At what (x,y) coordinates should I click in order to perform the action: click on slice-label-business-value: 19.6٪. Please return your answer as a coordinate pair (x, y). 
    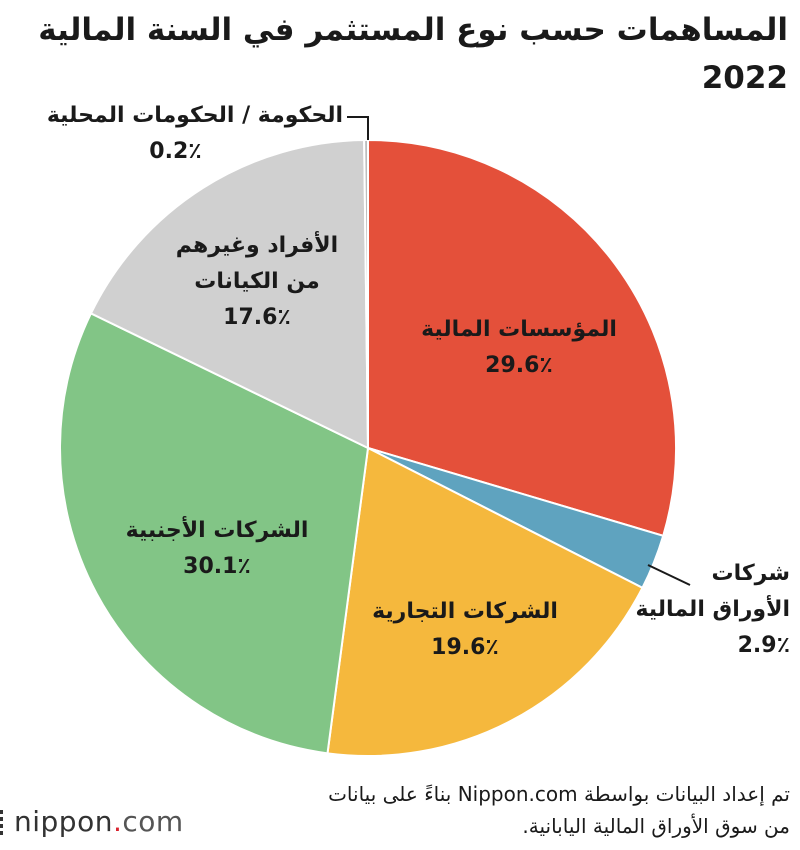
    Looking at the image, I should click on (465, 647).